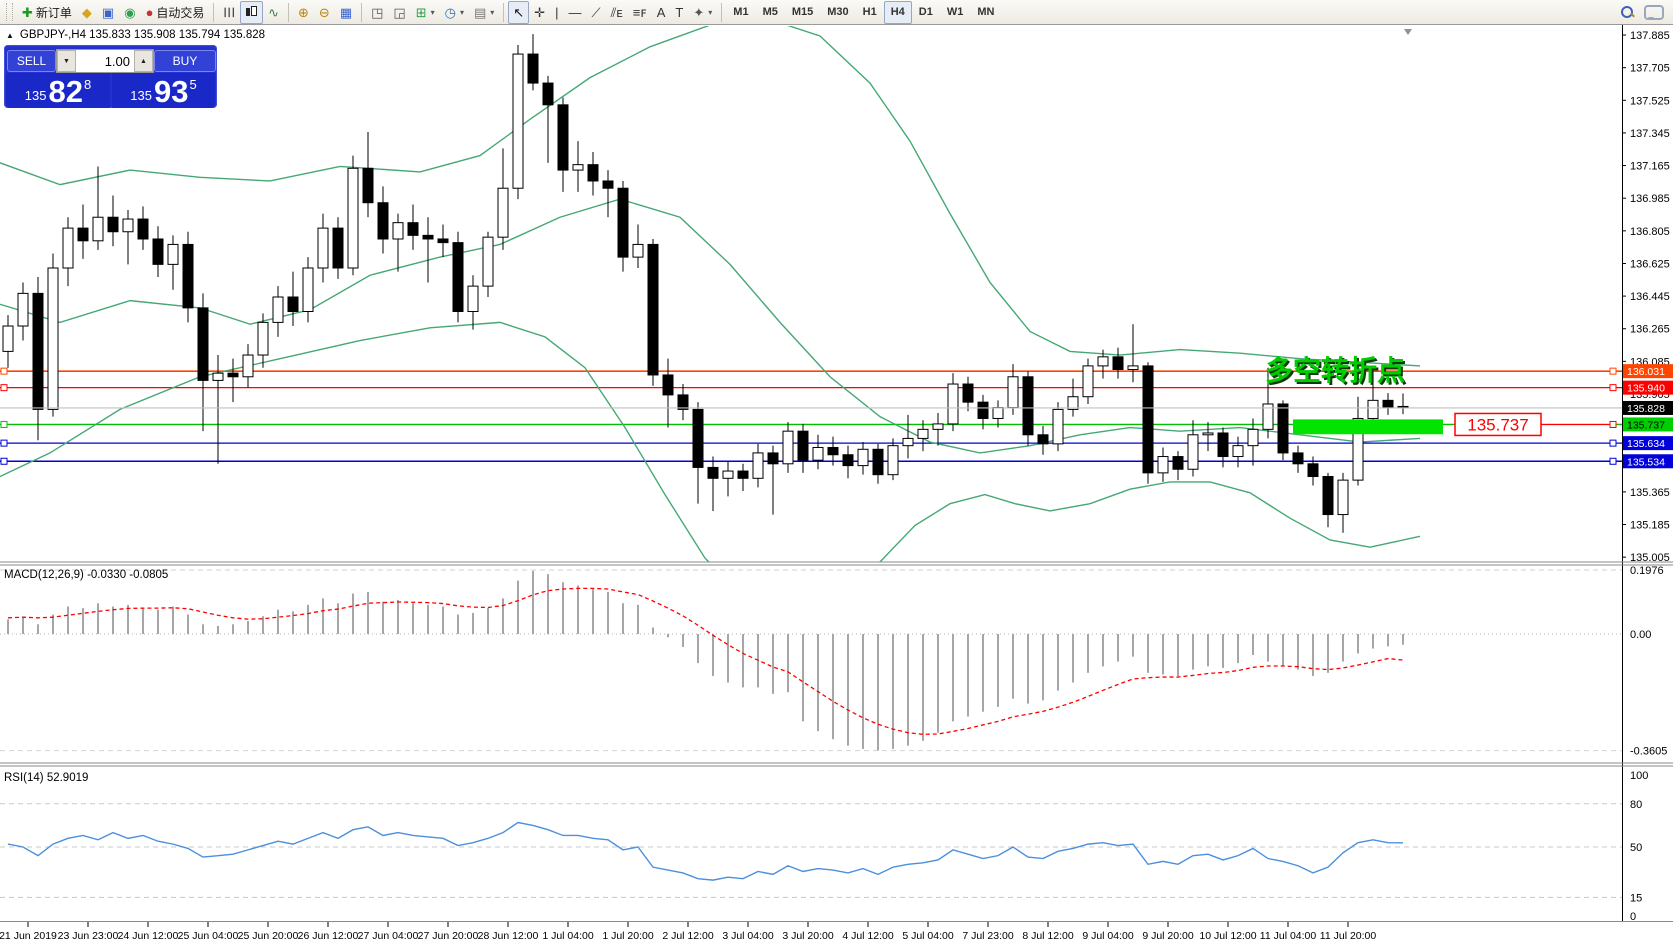  I want to click on channel-icon: ⫽ᴇ, so click(616, 12).